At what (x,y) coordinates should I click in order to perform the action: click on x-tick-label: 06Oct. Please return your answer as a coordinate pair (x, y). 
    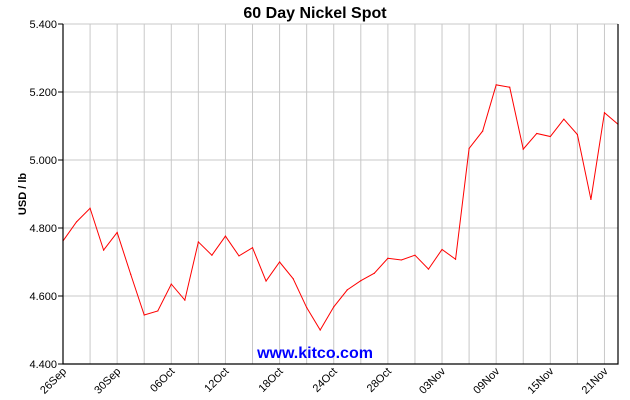
    Looking at the image, I should click on (162, 380).